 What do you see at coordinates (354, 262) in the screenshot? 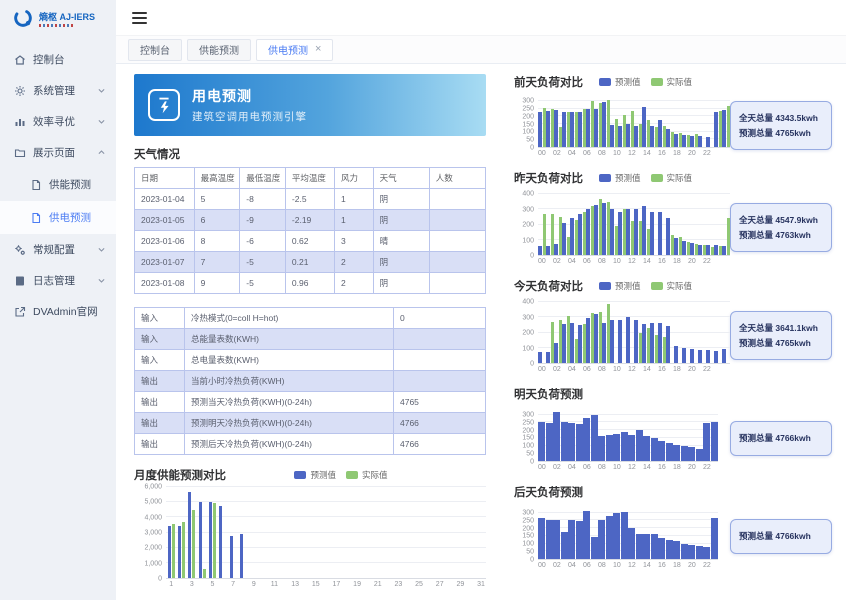
I see `table-cell: 2` at bounding box center [354, 262].